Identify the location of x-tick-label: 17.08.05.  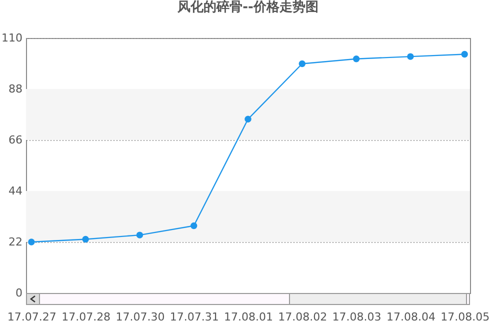
(465, 317).